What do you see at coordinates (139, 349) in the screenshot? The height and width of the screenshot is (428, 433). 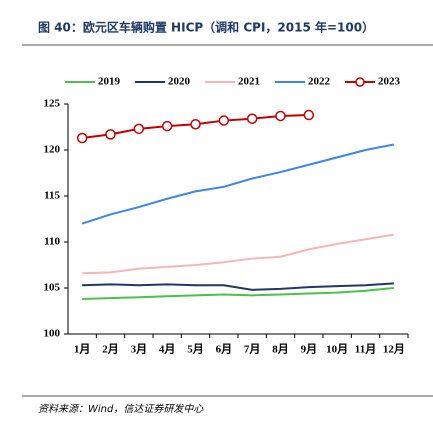 I see `x-tick-label: 3月` at bounding box center [139, 349].